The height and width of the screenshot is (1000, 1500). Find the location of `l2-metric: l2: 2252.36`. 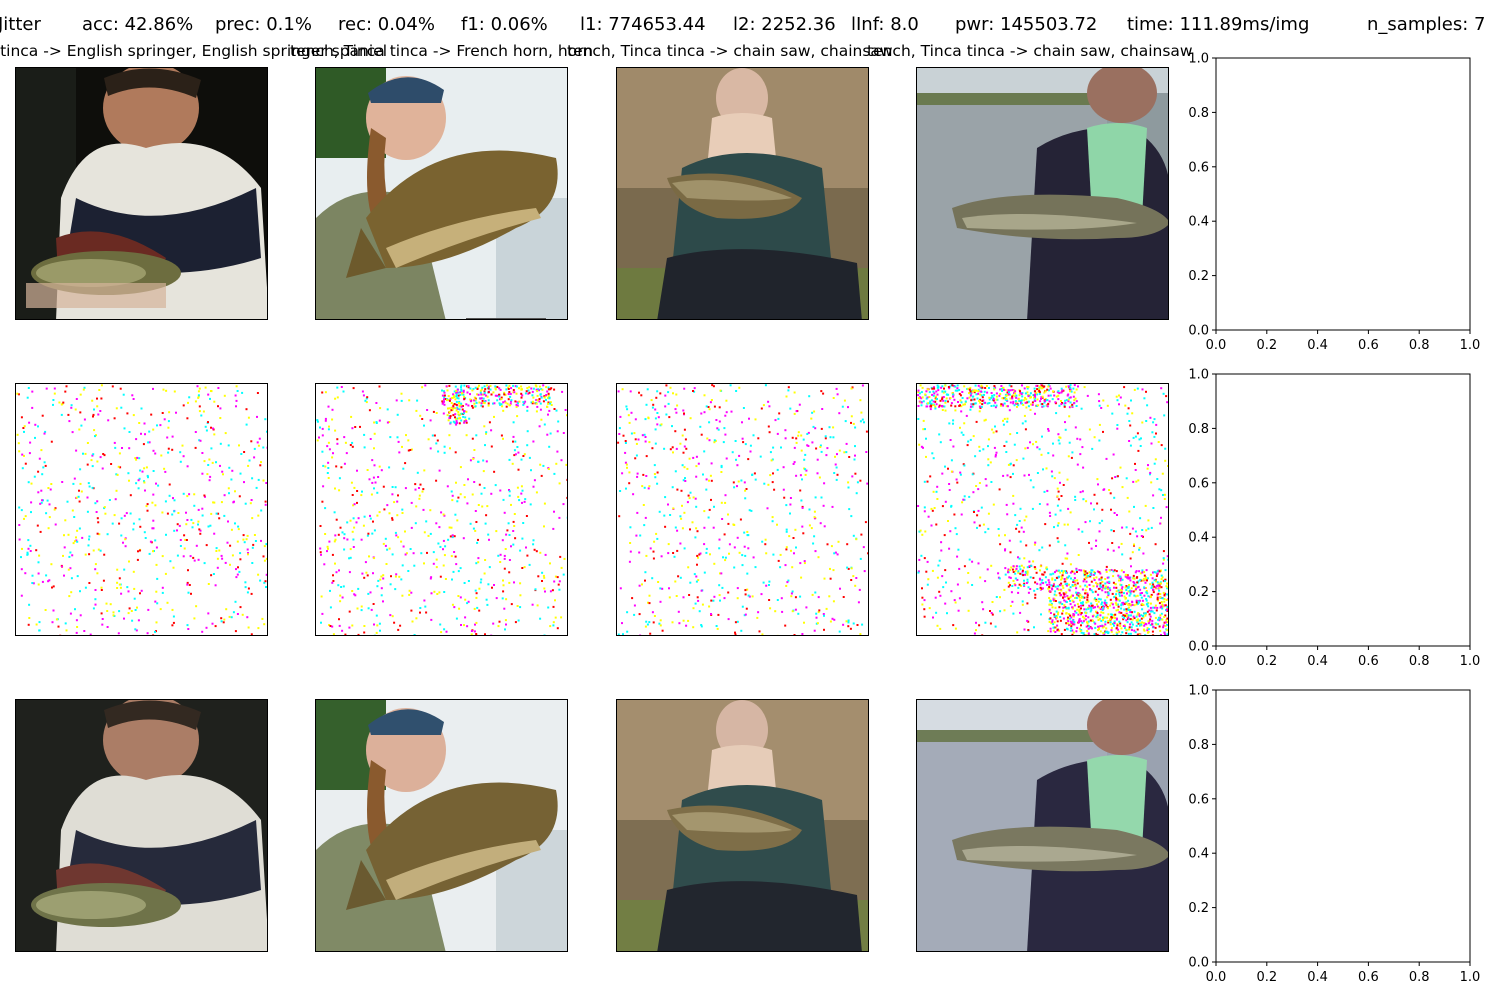

l2-metric: l2: 2252.36 is located at coordinates (784, 24).